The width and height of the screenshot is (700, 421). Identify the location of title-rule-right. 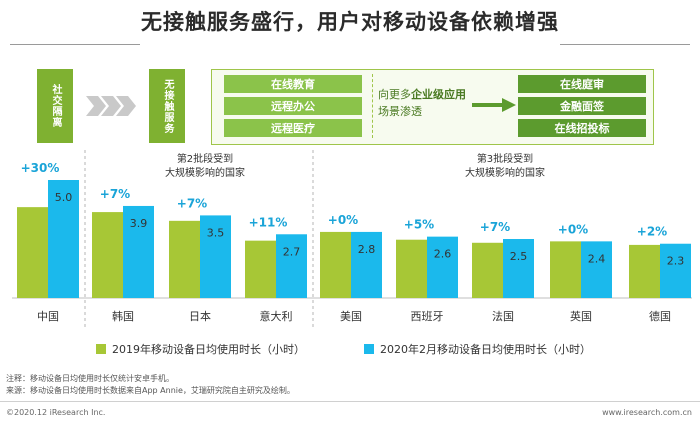
(625, 44).